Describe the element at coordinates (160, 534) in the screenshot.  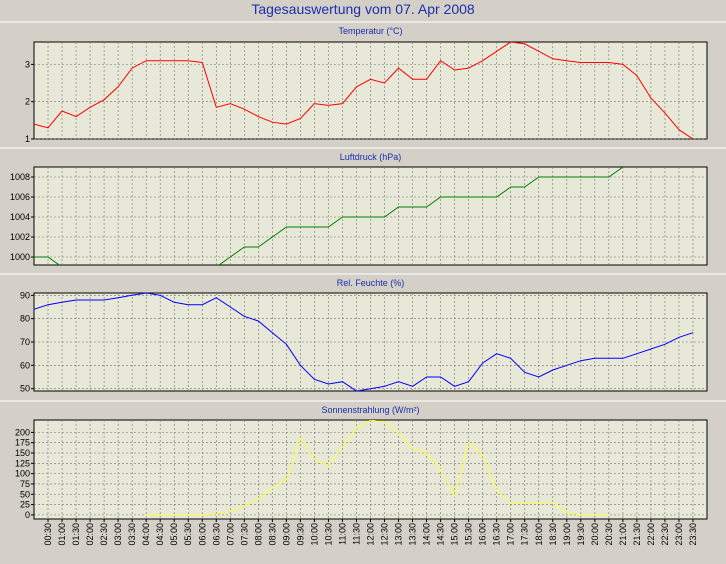
I see `x-tick-label: 04:30` at that location.